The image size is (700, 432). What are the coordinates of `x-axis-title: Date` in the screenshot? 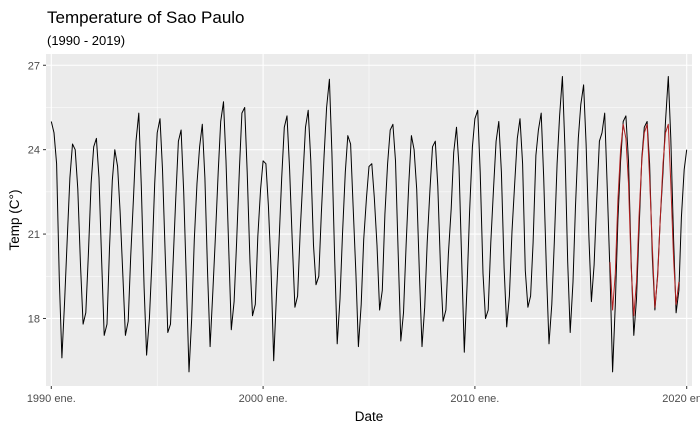 It's located at (369, 416).